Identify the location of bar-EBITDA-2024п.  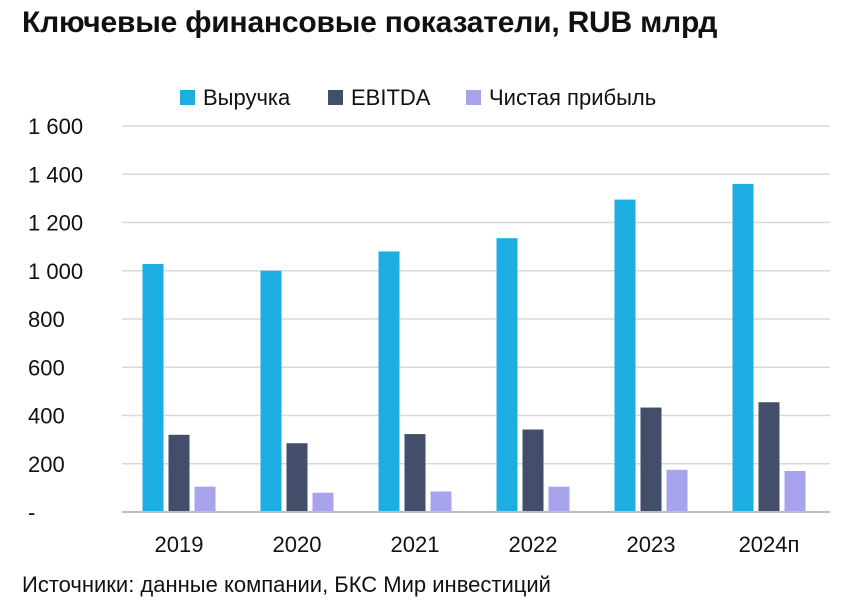
(769, 457).